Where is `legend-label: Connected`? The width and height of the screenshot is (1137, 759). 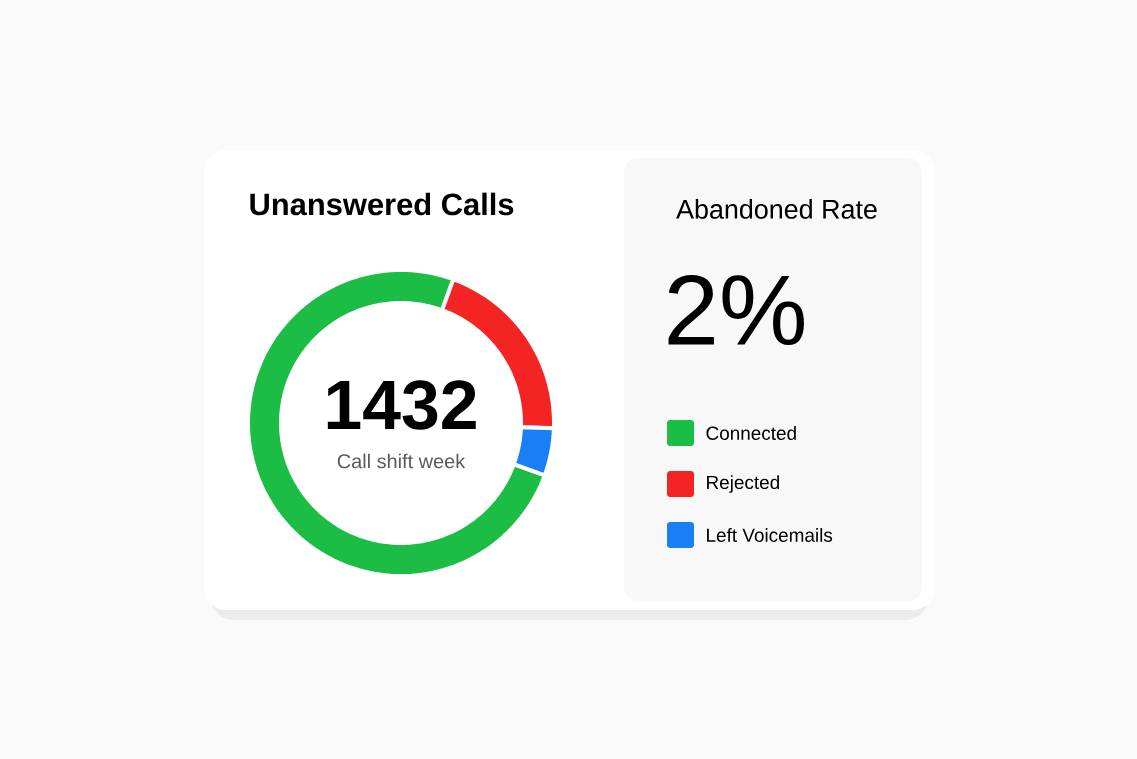 legend-label: Connected is located at coordinates (751, 433).